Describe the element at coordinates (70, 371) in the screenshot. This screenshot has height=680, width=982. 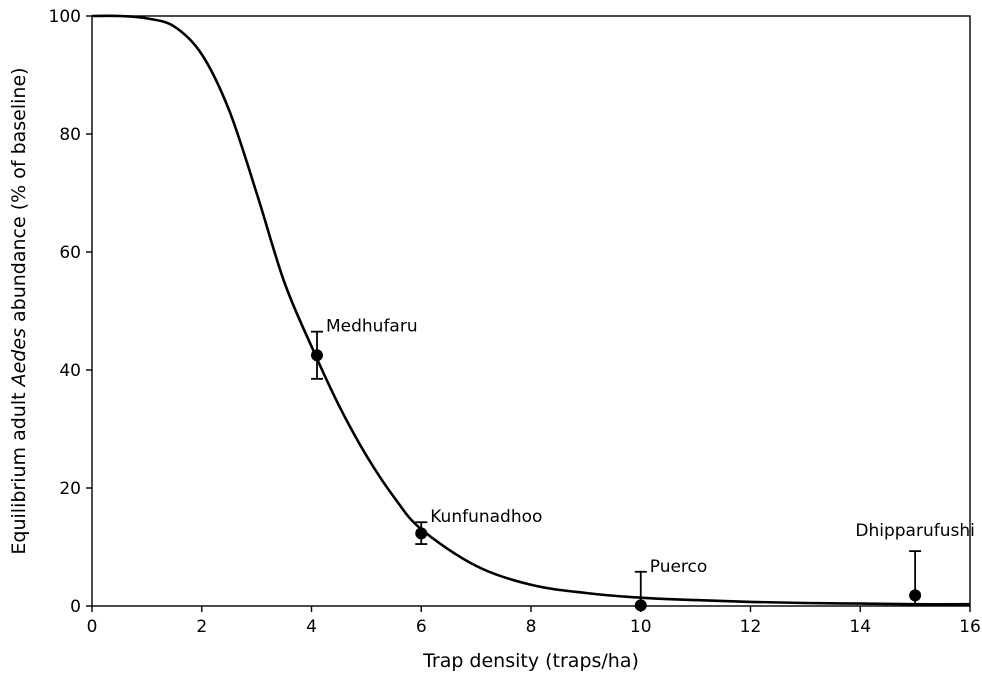
I see `y-tick-label: 40` at that location.